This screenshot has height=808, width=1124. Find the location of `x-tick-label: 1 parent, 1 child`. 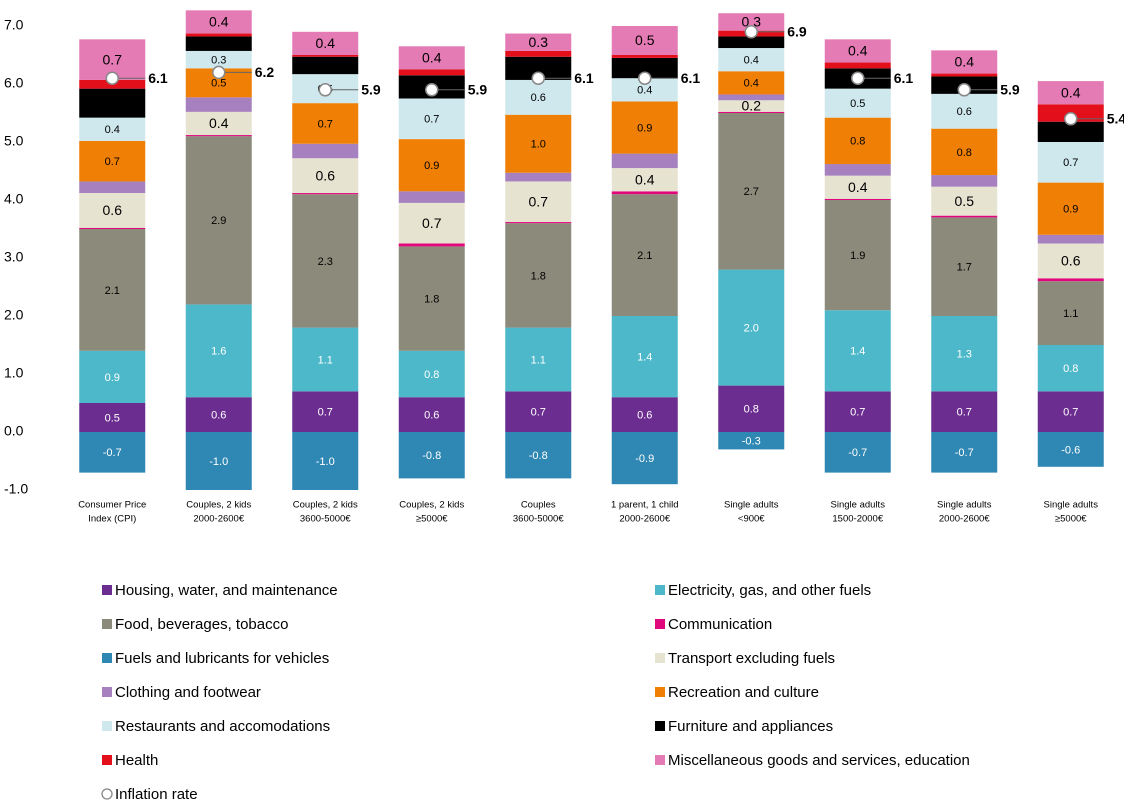

x-tick-label: 1 parent, 1 child is located at coordinates (645, 505).